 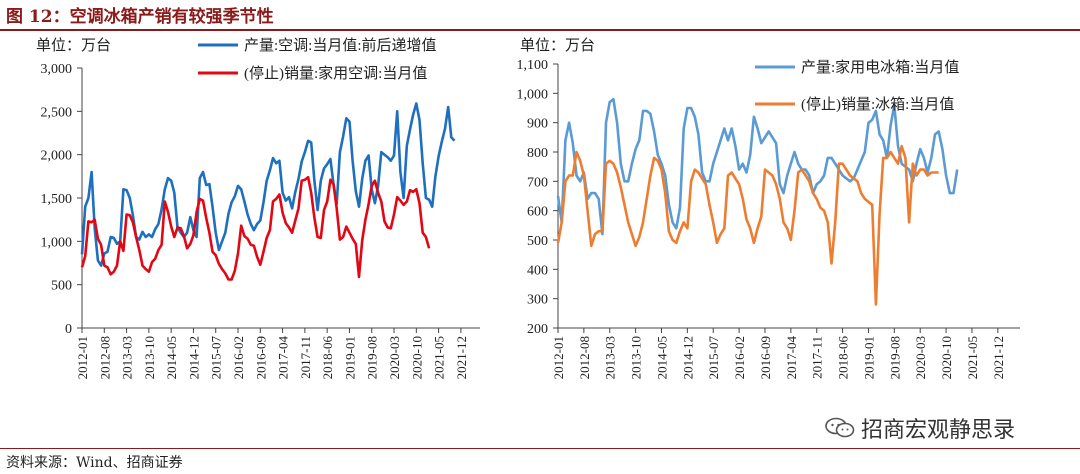 I want to click on title-rule, so click(x=540, y=30).